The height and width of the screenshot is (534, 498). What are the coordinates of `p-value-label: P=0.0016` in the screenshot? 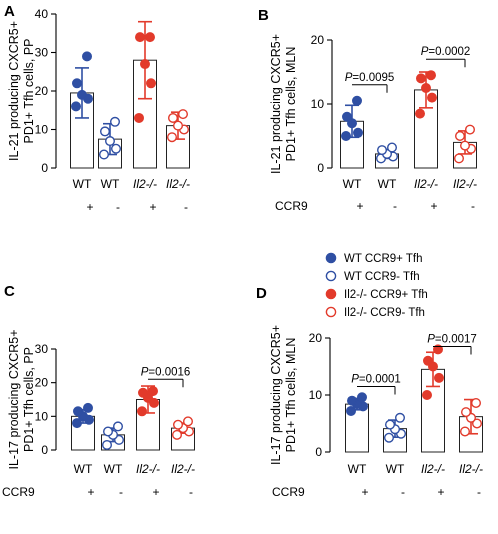 It's located at (166, 372).